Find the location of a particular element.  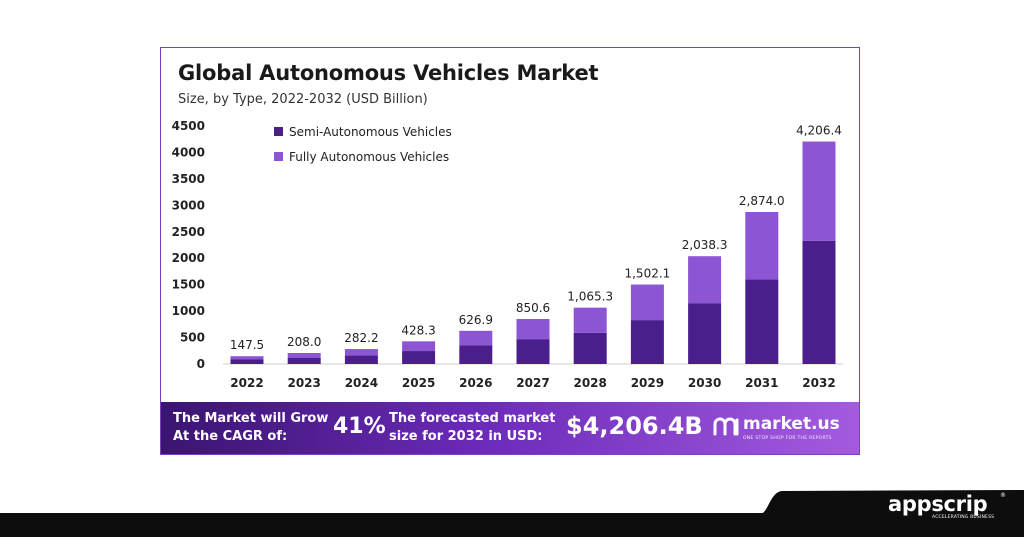

marketus-logo: market.us ONE STOP SHOP FOR THE REPORTS is located at coordinates (783, 429).